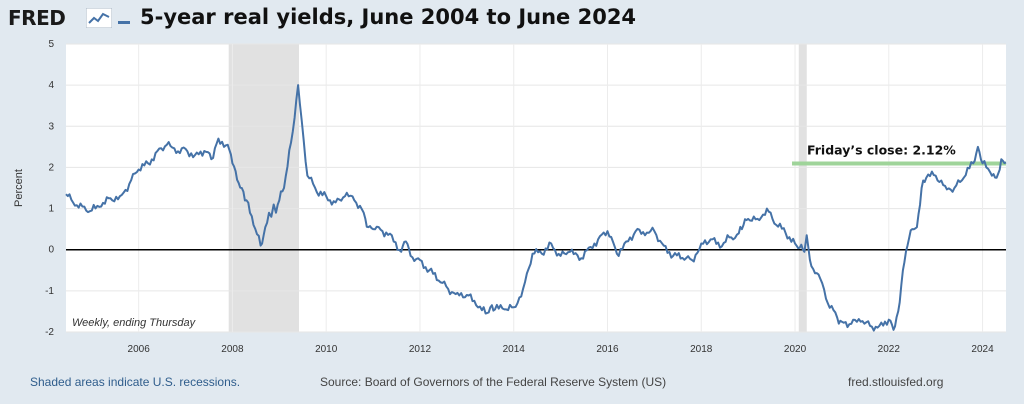  I want to click on frequency-note: Weekly, ending Thursday, so click(134, 323).